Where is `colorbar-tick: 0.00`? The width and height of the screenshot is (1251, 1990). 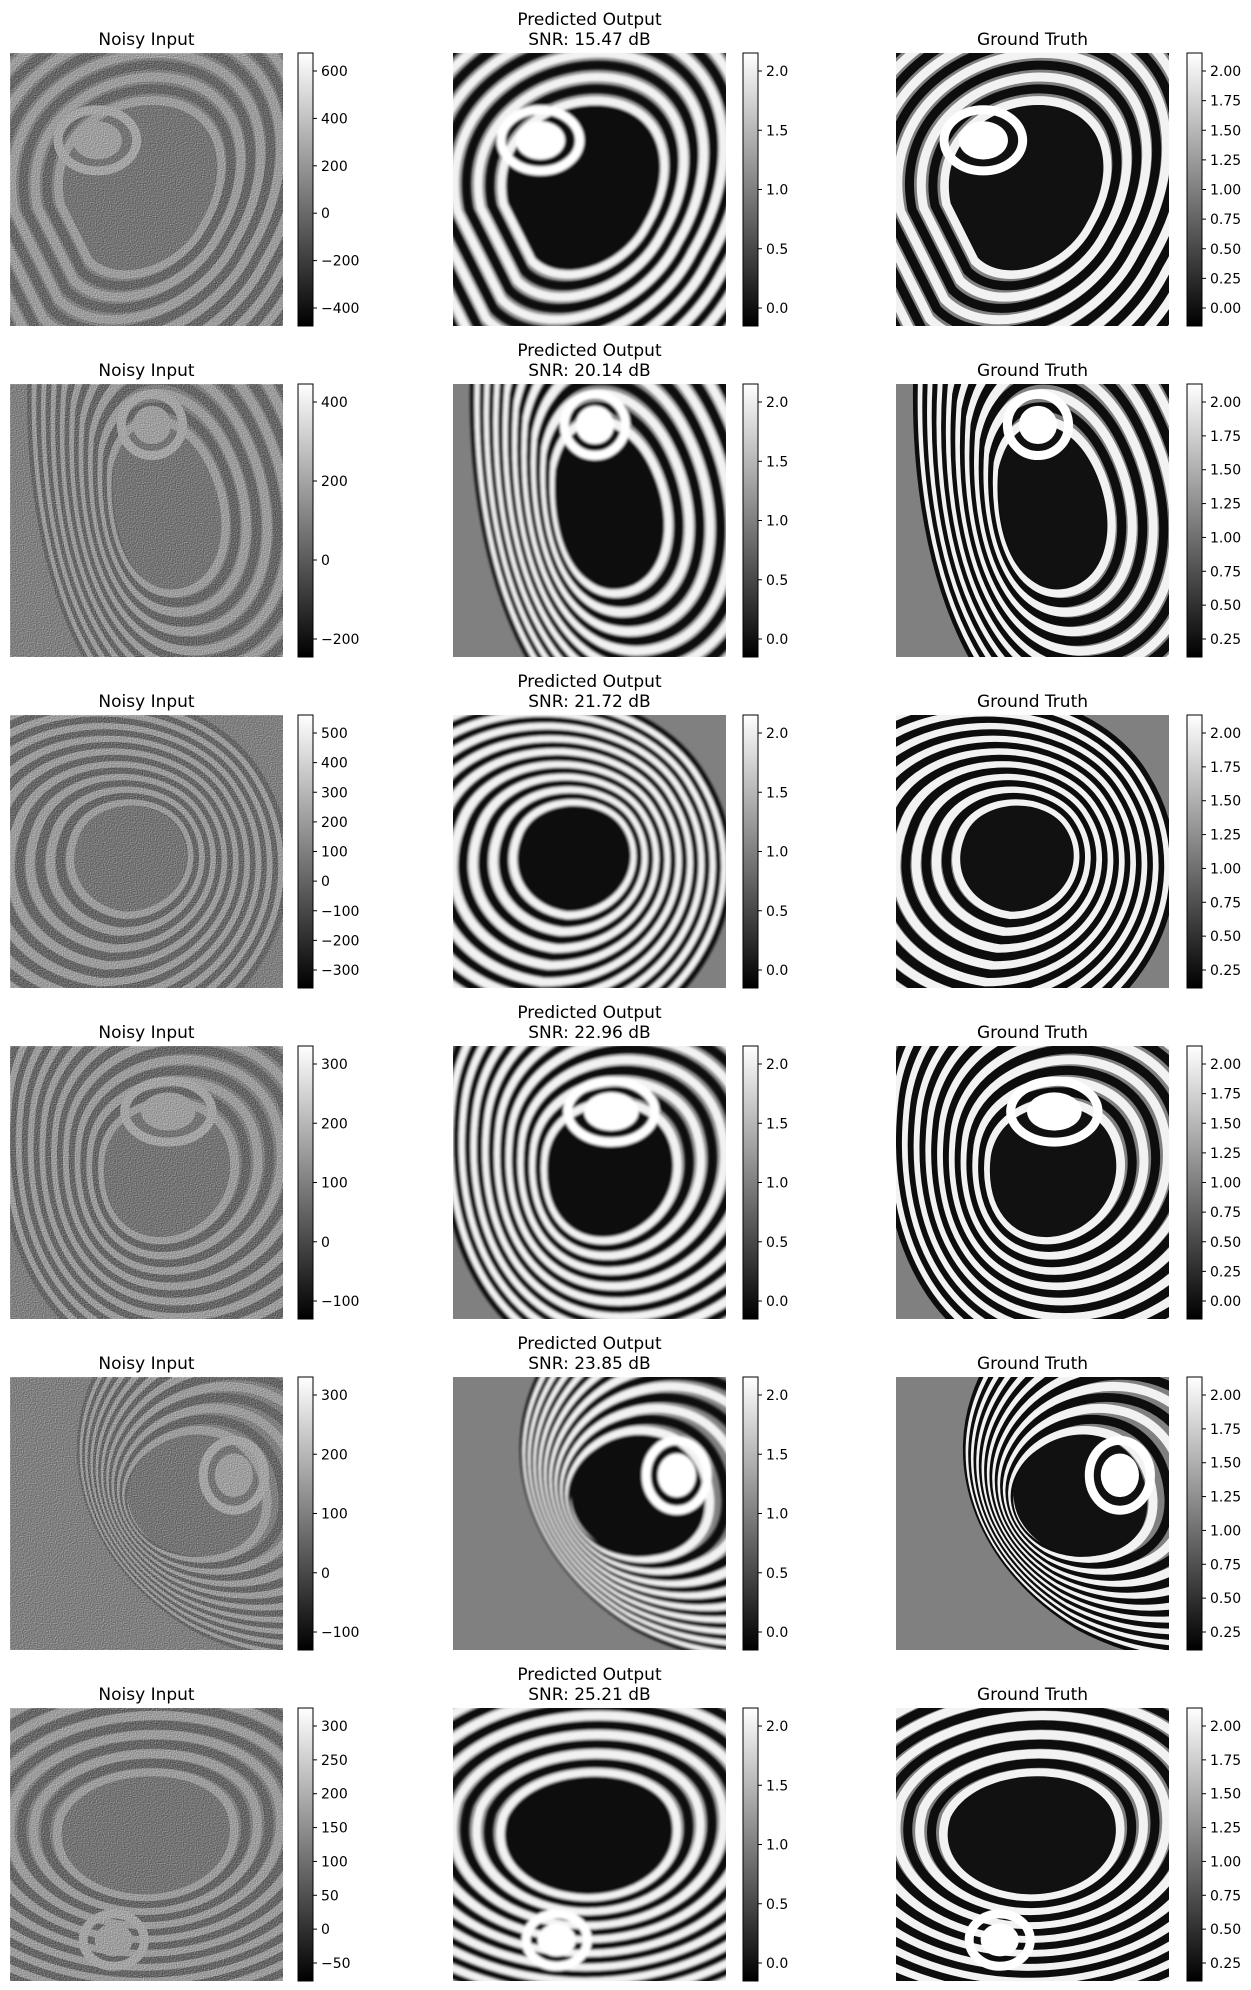
colorbar-tick: 0.00 is located at coordinates (1221, 309).